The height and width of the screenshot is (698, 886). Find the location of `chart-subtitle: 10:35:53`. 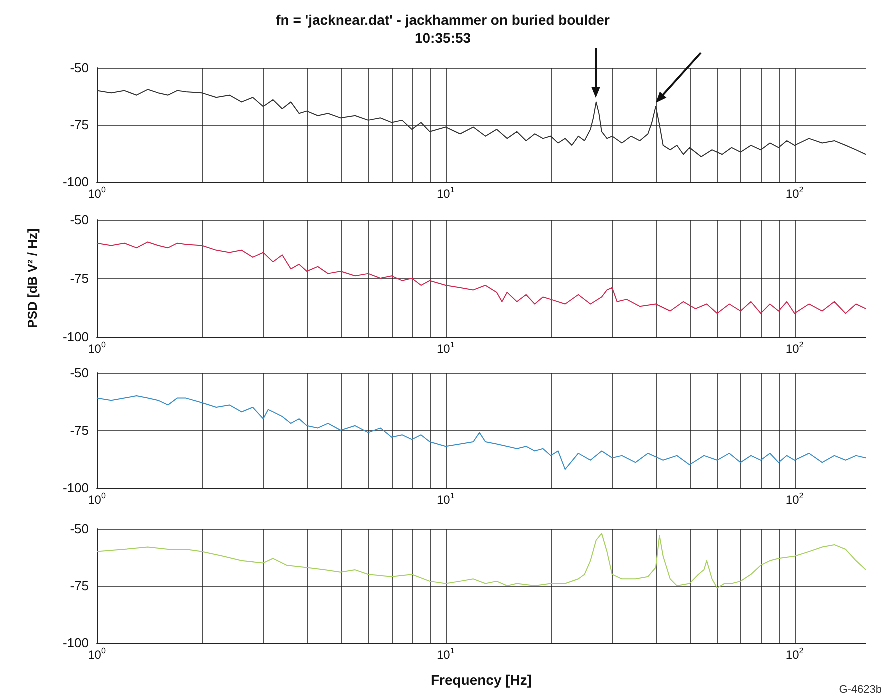

chart-subtitle: 10:35:53 is located at coordinates (443, 38).